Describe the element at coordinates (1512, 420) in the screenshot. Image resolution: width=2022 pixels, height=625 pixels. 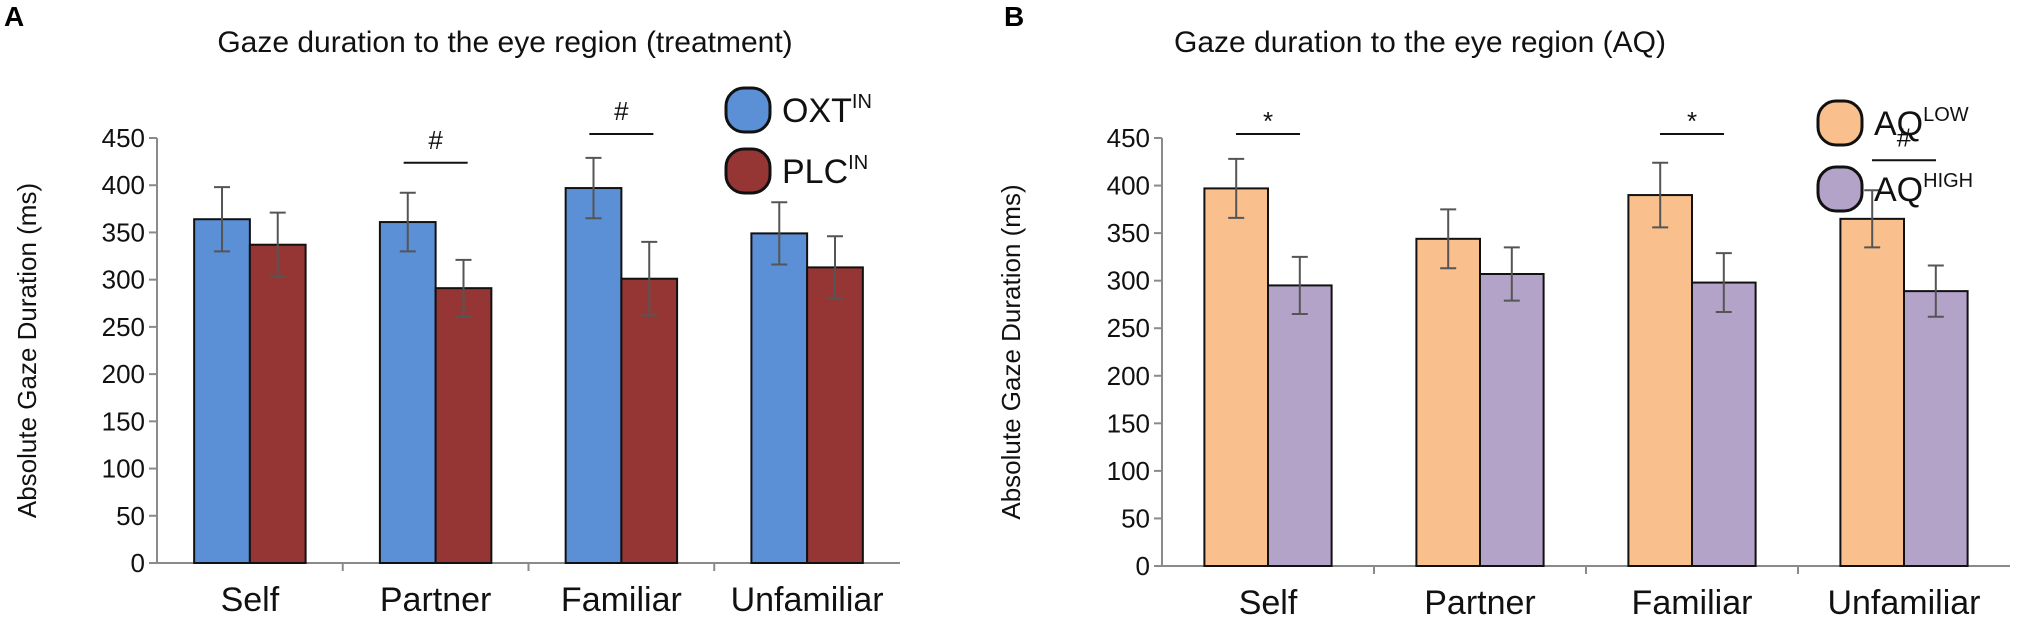
I see `bar-aq-high-partner` at that location.